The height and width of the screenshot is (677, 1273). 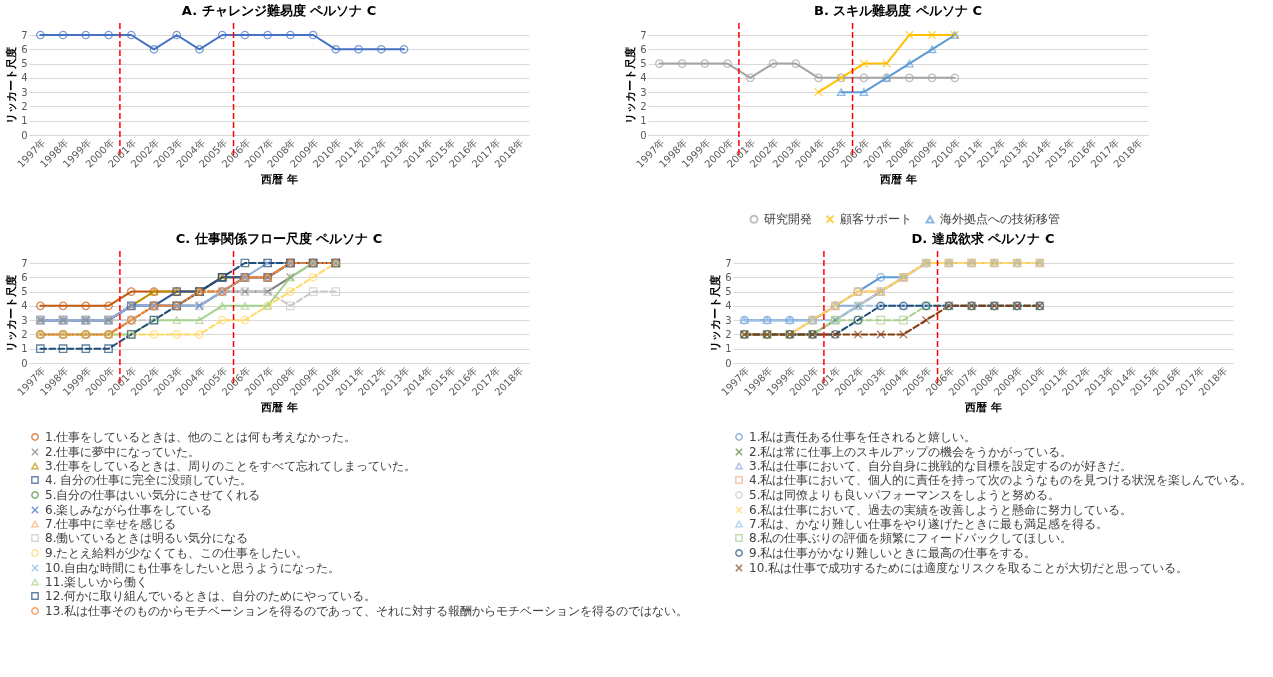 What do you see at coordinates (149, 480) in the screenshot?
I see `legend-label: 4. 自分の仕事に完全に没頭していた。` at bounding box center [149, 480].